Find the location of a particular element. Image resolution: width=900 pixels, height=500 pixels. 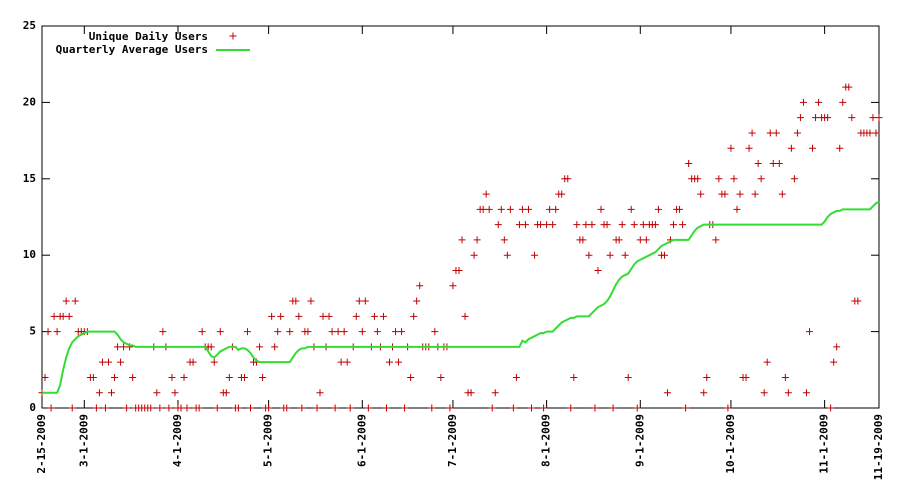

legend-label: Quarterly Average Users is located at coordinates (132, 49).